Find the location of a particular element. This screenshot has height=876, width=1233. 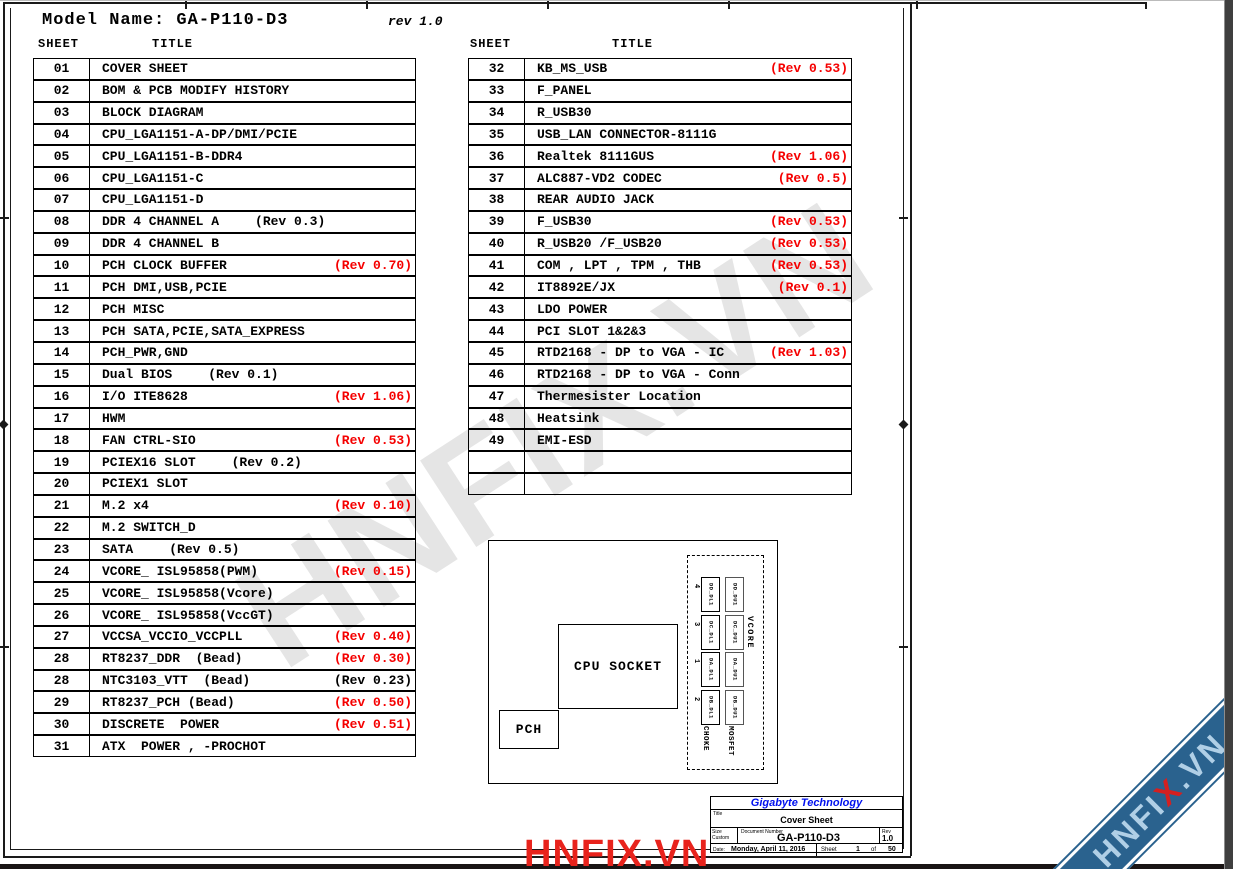

window-top-edge is located at coordinates (616, 0).